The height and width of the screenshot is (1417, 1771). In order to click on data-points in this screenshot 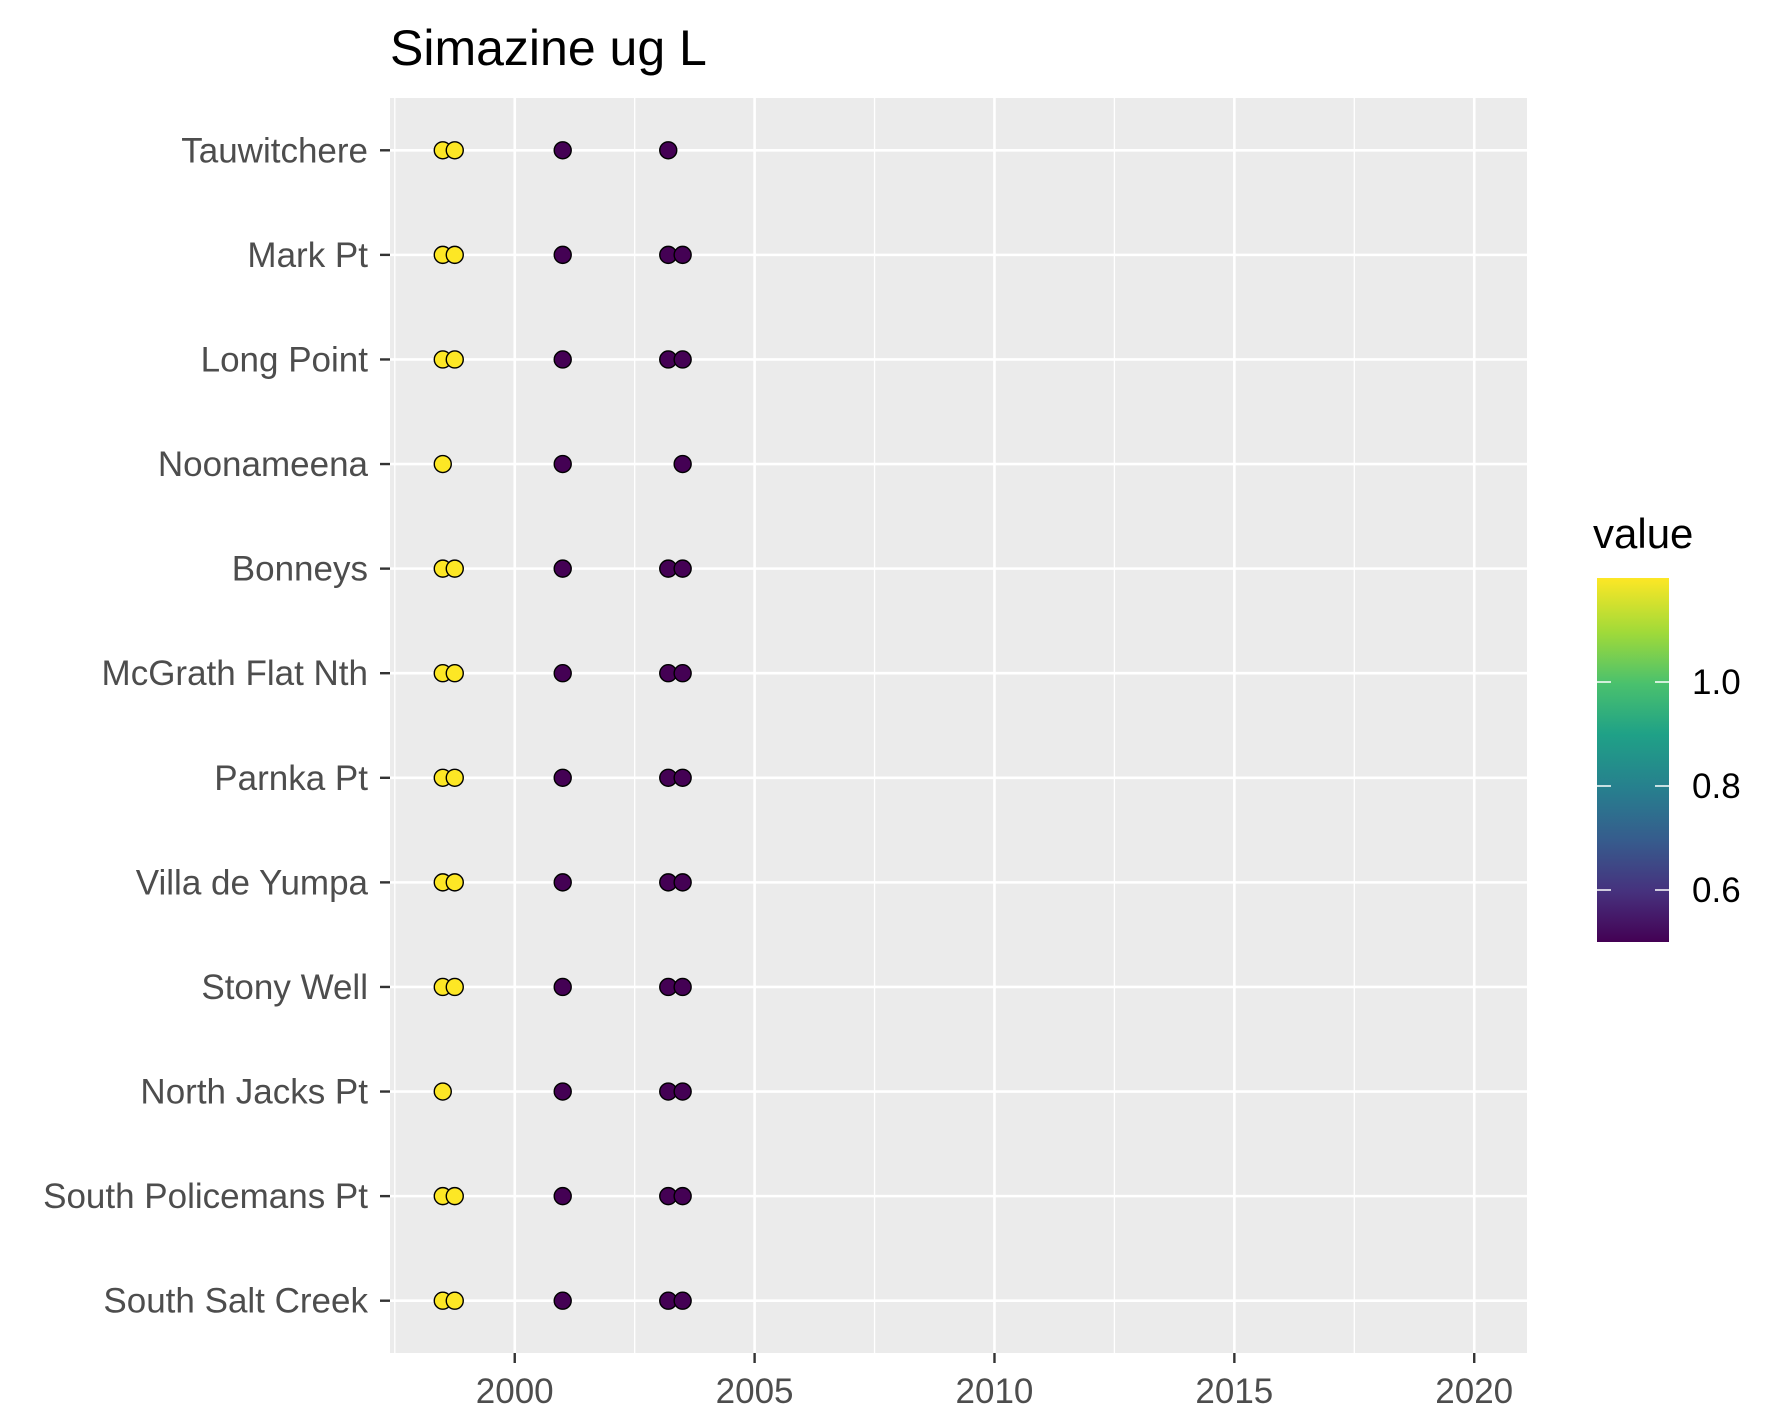, I will do `click(562, 725)`.